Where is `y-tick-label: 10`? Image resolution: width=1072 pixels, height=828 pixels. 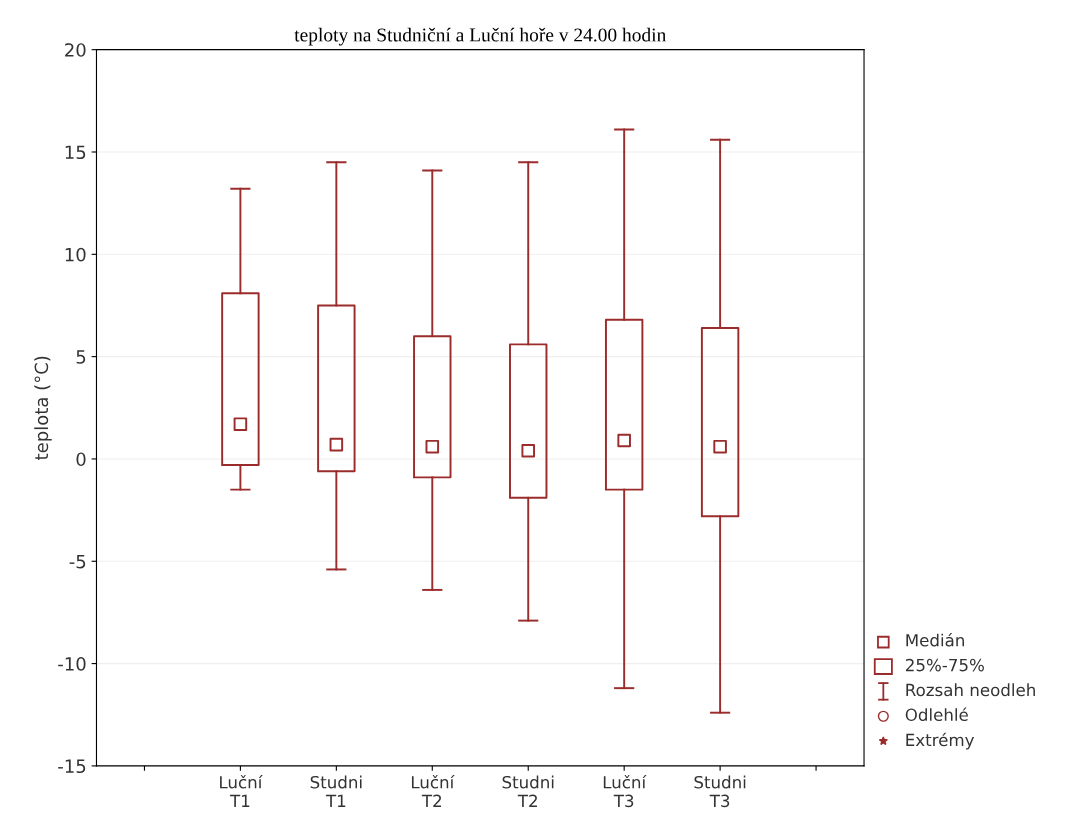
y-tick-label: 10 is located at coordinates (75, 254).